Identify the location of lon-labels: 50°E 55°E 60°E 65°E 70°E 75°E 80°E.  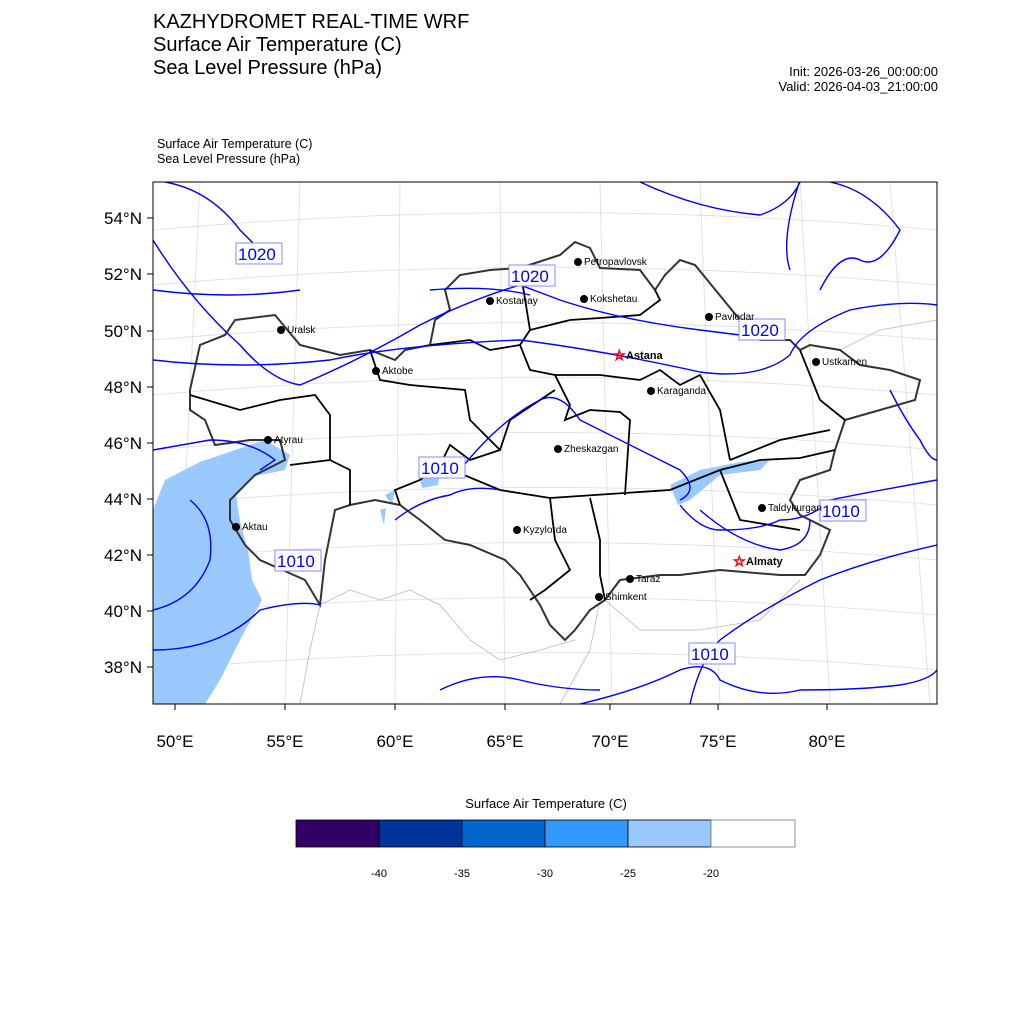
(500, 741).